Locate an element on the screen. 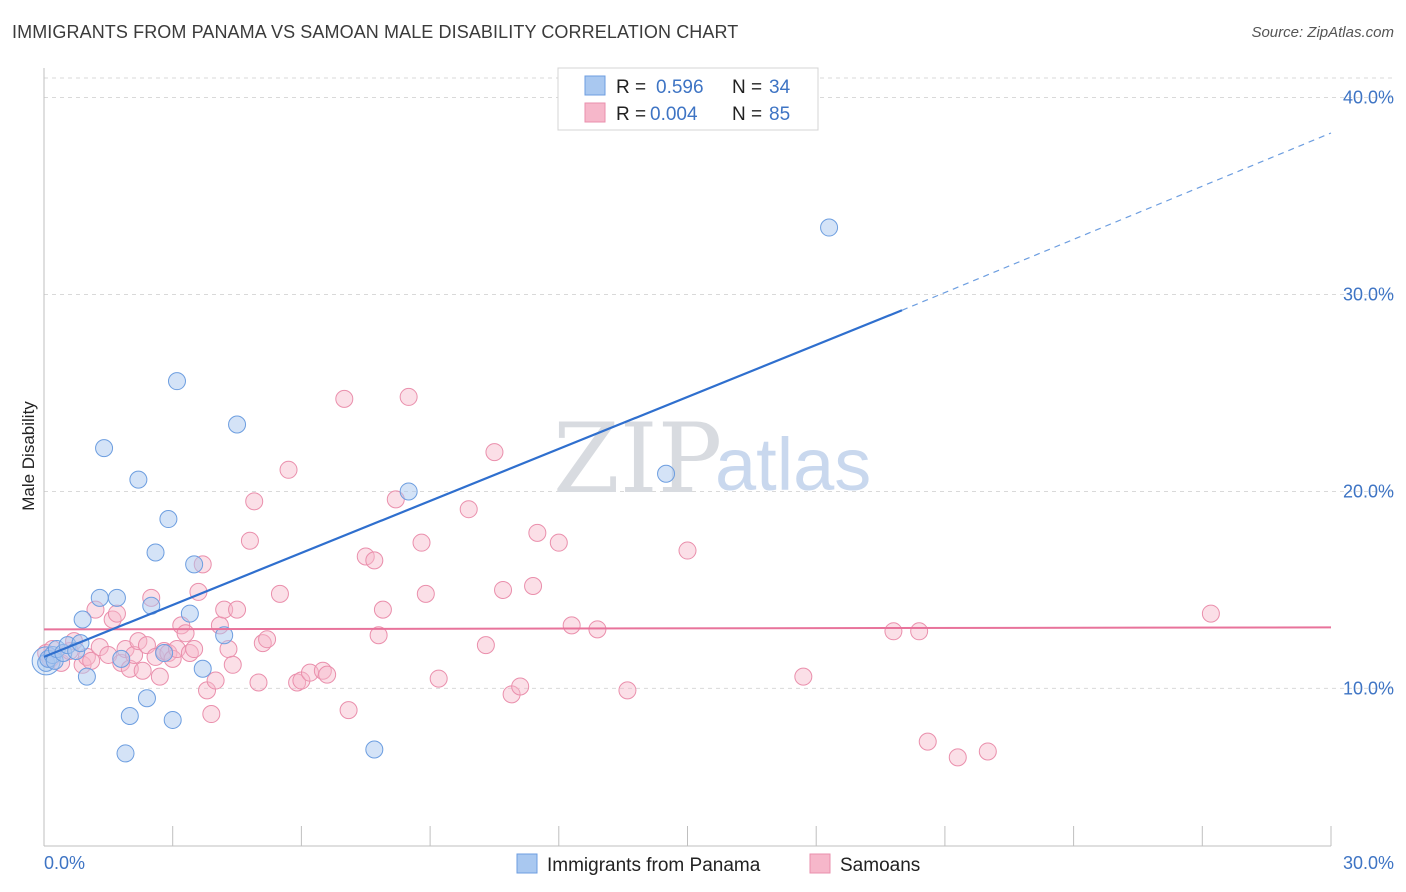 Image resolution: width=1406 pixels, height=892 pixels. source-label: Source: ZipAtlas.com is located at coordinates (1322, 32).